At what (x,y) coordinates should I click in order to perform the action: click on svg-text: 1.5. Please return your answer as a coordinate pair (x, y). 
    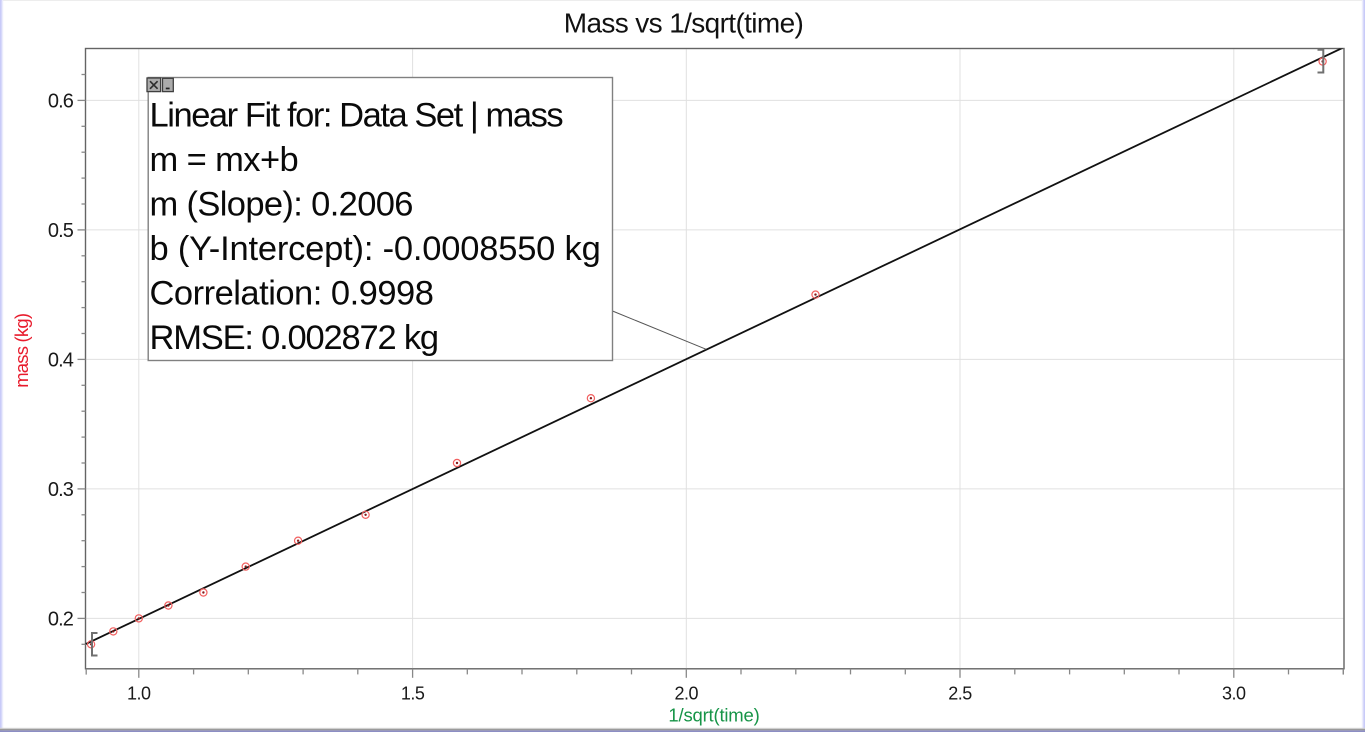
    Looking at the image, I should click on (413, 694).